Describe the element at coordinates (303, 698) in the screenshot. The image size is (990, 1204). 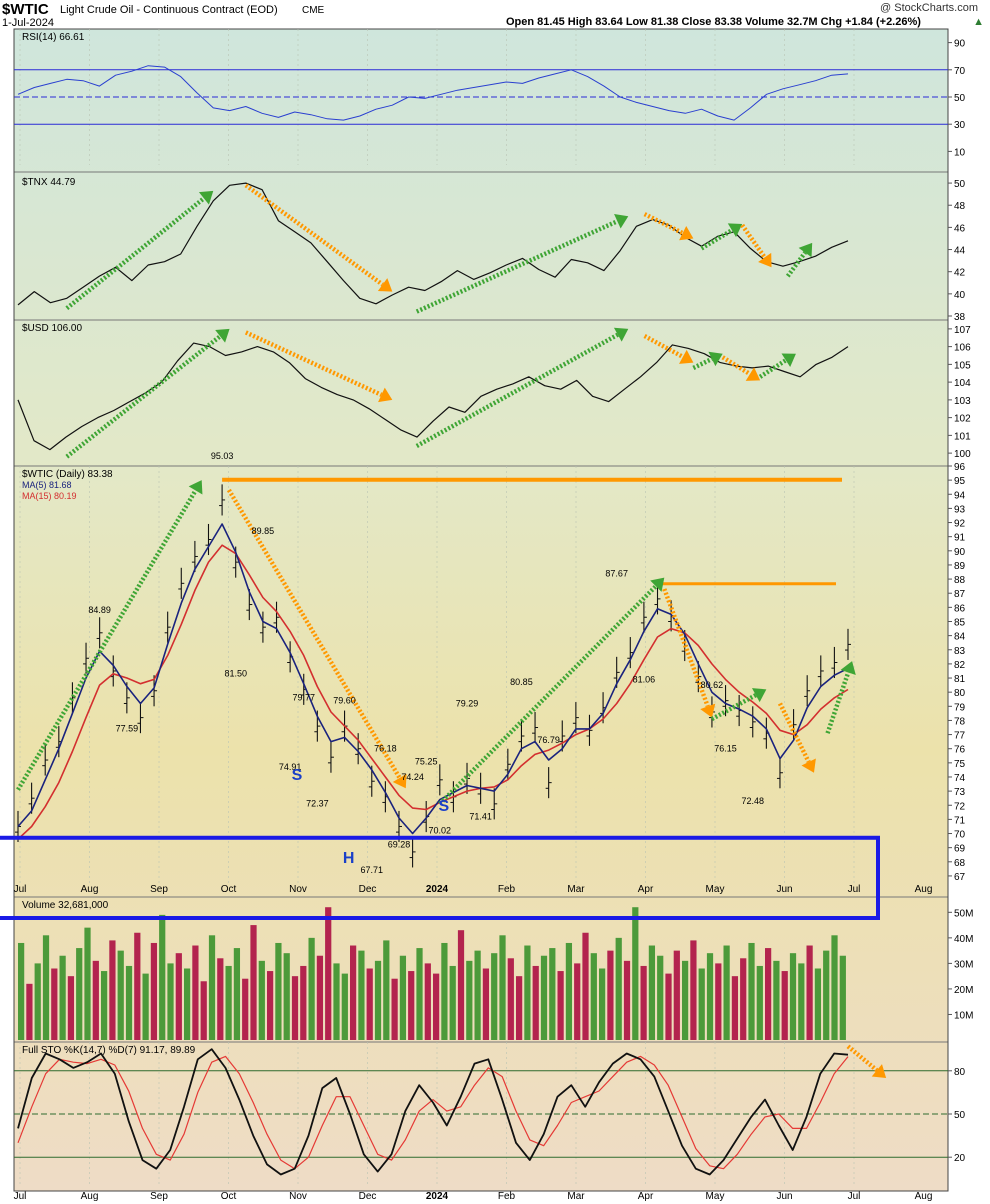
I see `price-annotation: 79.77` at that location.